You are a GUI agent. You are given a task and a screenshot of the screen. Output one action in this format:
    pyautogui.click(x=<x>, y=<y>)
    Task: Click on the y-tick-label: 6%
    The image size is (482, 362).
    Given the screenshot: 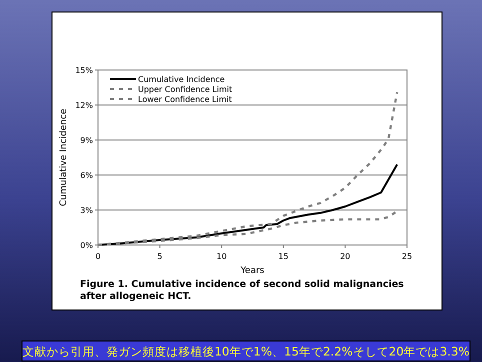 What is the action you would take?
    pyautogui.click(x=87, y=175)
    